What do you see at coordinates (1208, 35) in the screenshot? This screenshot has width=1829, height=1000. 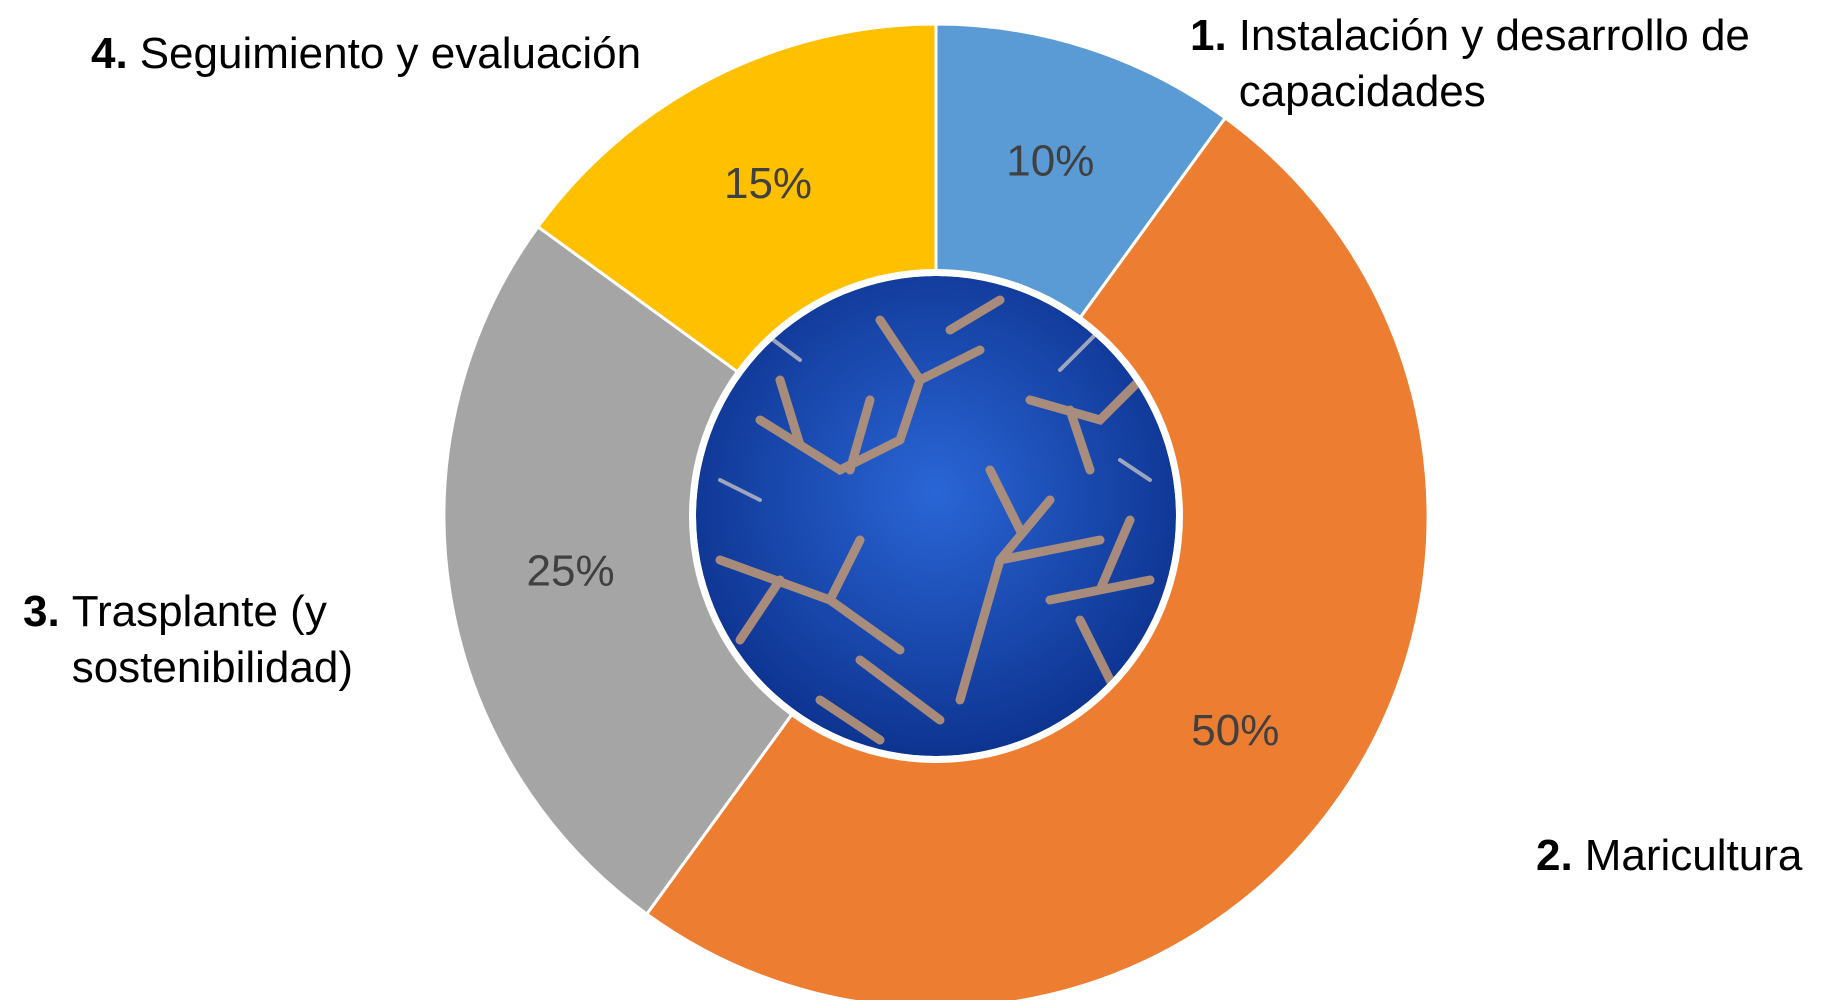 I see `category-number: 1.` at bounding box center [1208, 35].